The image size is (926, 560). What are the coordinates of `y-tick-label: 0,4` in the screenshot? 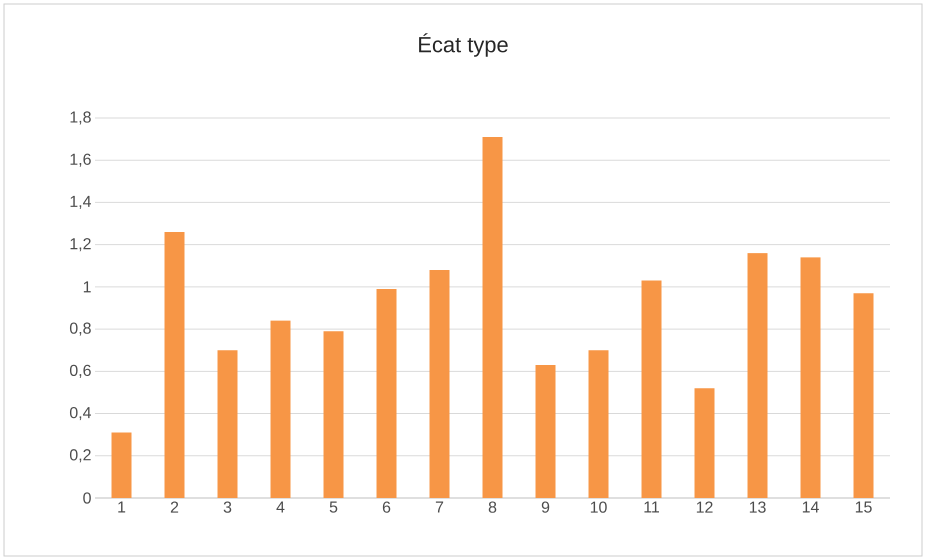 It's located at (81, 413).